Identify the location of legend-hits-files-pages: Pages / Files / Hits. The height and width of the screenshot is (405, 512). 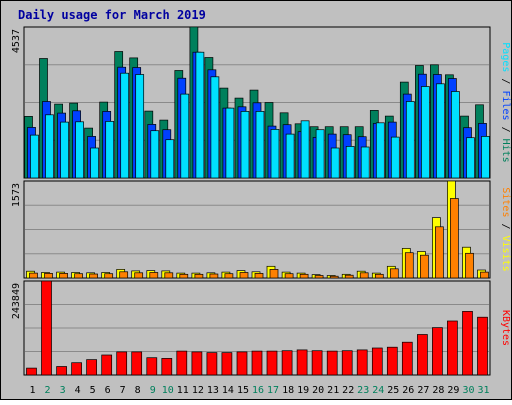
(505, 102).